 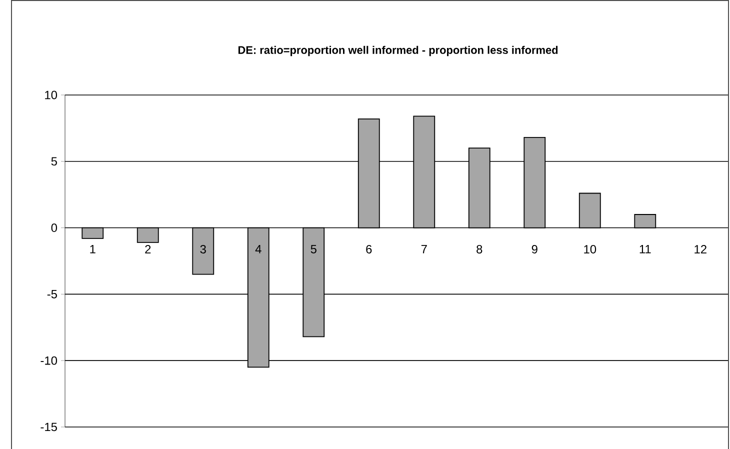 I want to click on y-tick-label: 5, so click(x=54, y=161).